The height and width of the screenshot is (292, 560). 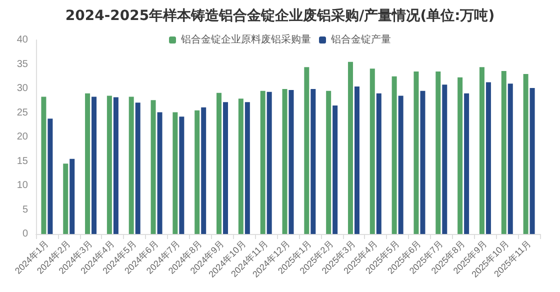 I want to click on y-tick-label: 10, so click(x=22, y=185).